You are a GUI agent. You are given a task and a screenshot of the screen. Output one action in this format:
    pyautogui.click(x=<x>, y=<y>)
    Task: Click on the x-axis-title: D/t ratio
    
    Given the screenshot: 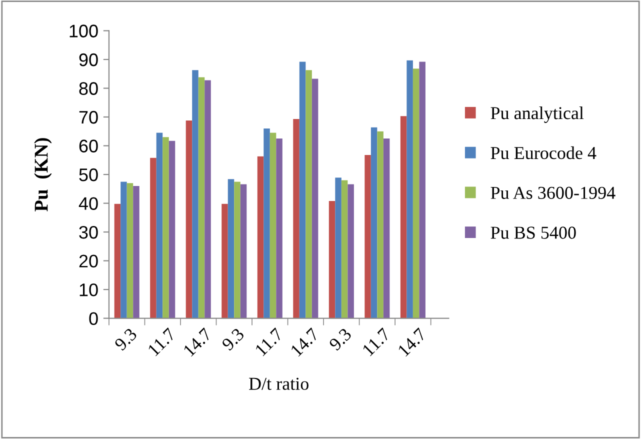 What is the action you would take?
    pyautogui.click(x=278, y=384)
    